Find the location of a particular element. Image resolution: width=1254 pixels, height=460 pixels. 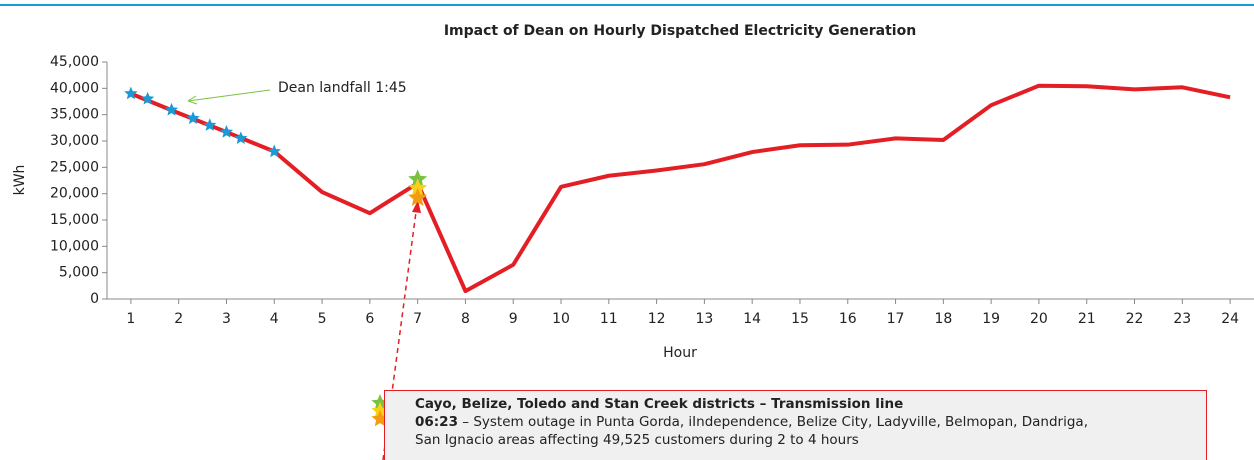

x-tick-label: 20 is located at coordinates (1039, 319).